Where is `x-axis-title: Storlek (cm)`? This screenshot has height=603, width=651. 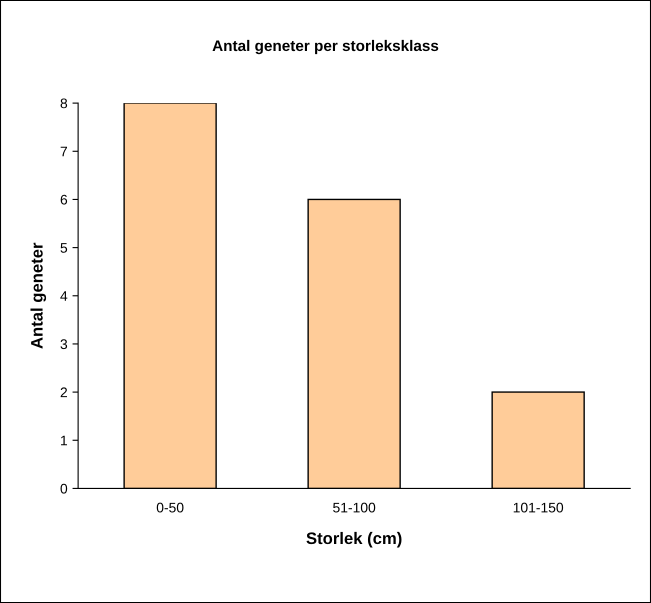 x-axis-title: Storlek (cm) is located at coordinates (354, 540).